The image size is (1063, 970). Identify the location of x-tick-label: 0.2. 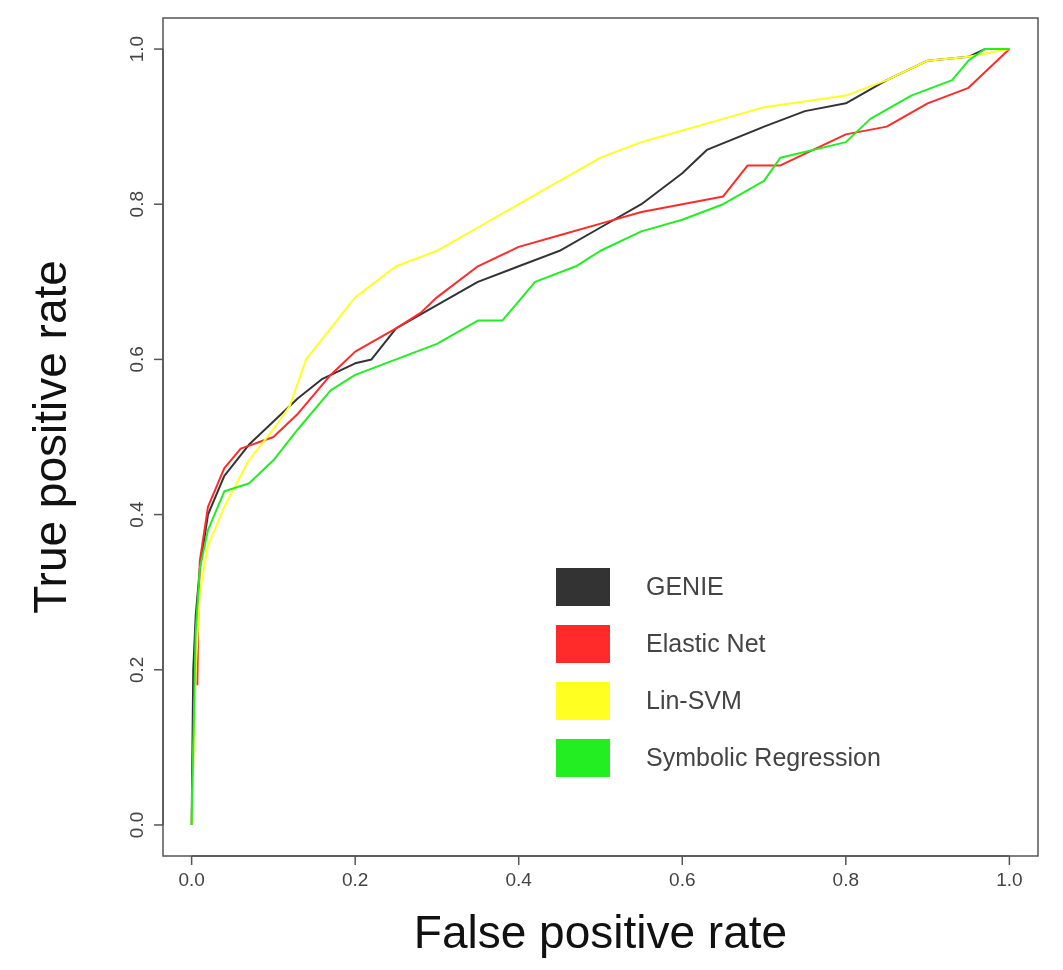
(355, 879).